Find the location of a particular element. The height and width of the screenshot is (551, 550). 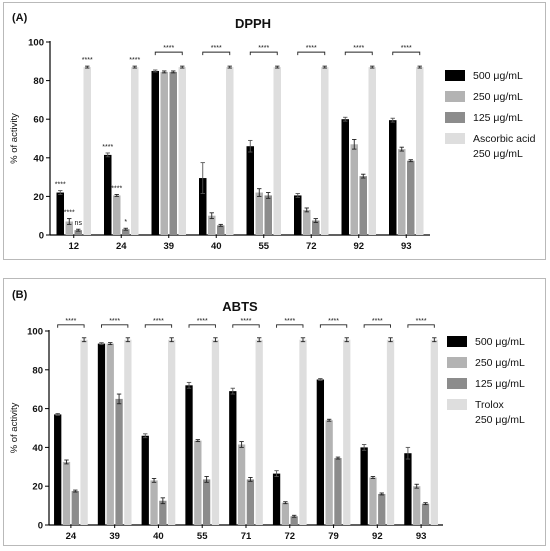

x-tick-label: 79 is located at coordinates (333, 536).